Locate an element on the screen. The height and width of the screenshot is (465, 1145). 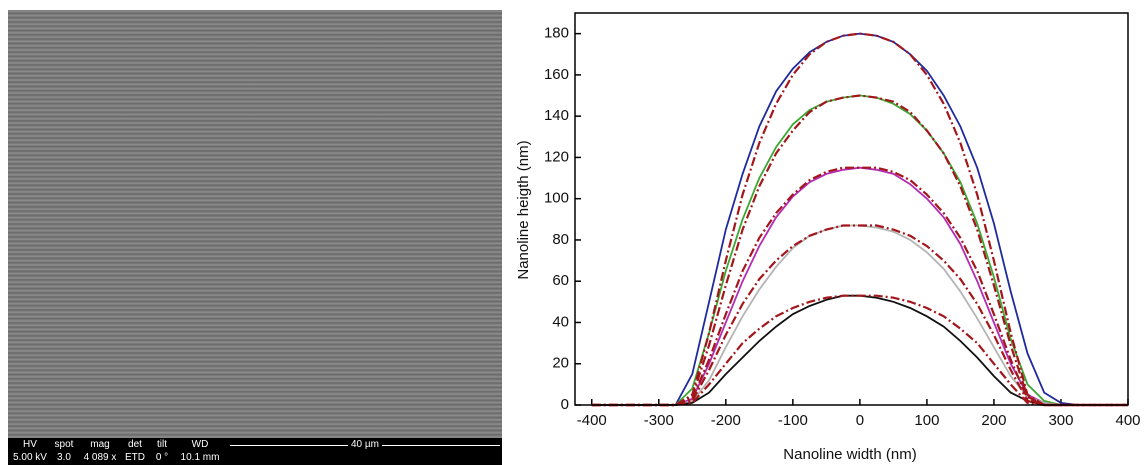
x-tick-label: -400 is located at coordinates (592, 420).